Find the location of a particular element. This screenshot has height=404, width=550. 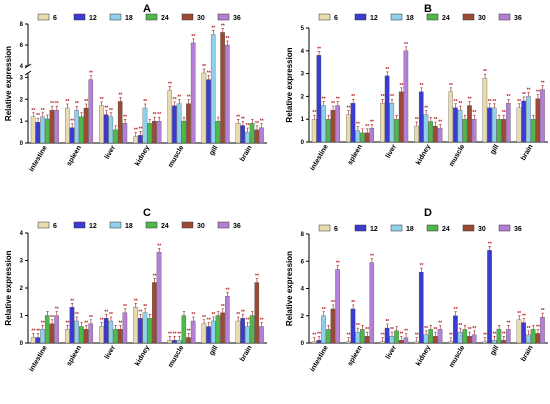

legend-label: 24 is located at coordinates (165, 226).